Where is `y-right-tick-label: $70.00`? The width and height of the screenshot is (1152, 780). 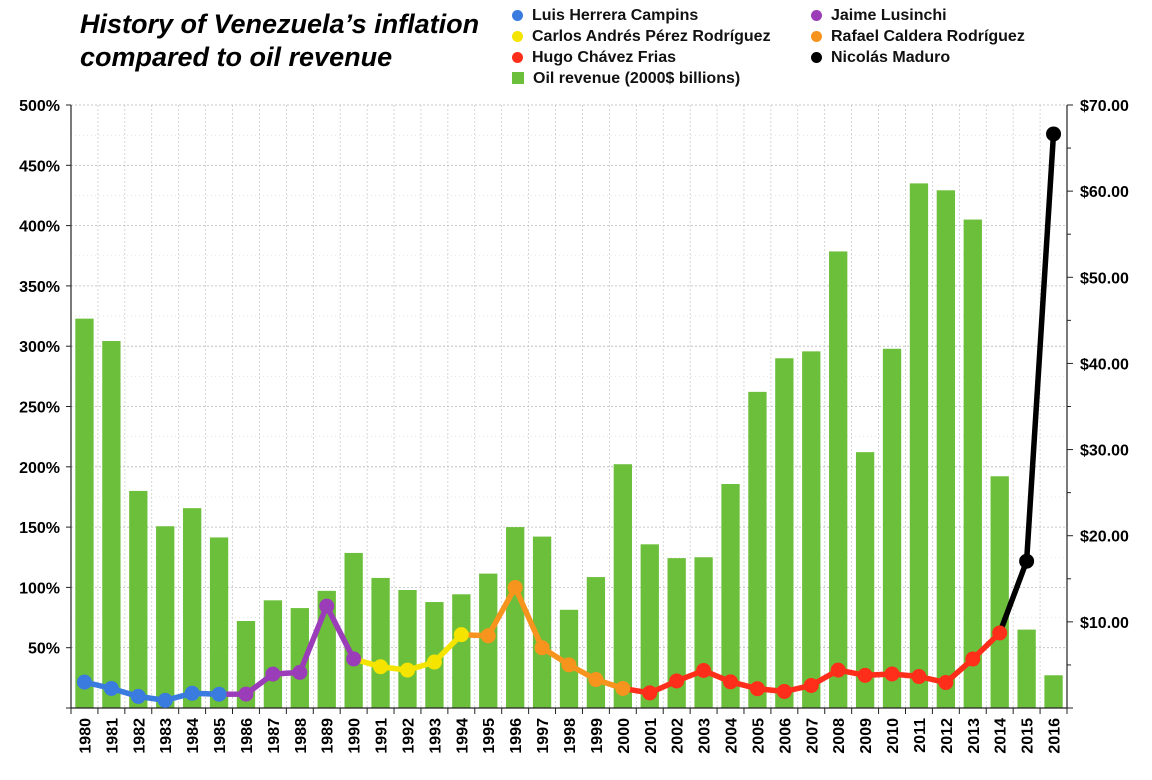 y-right-tick-label: $70.00 is located at coordinates (1104, 106).